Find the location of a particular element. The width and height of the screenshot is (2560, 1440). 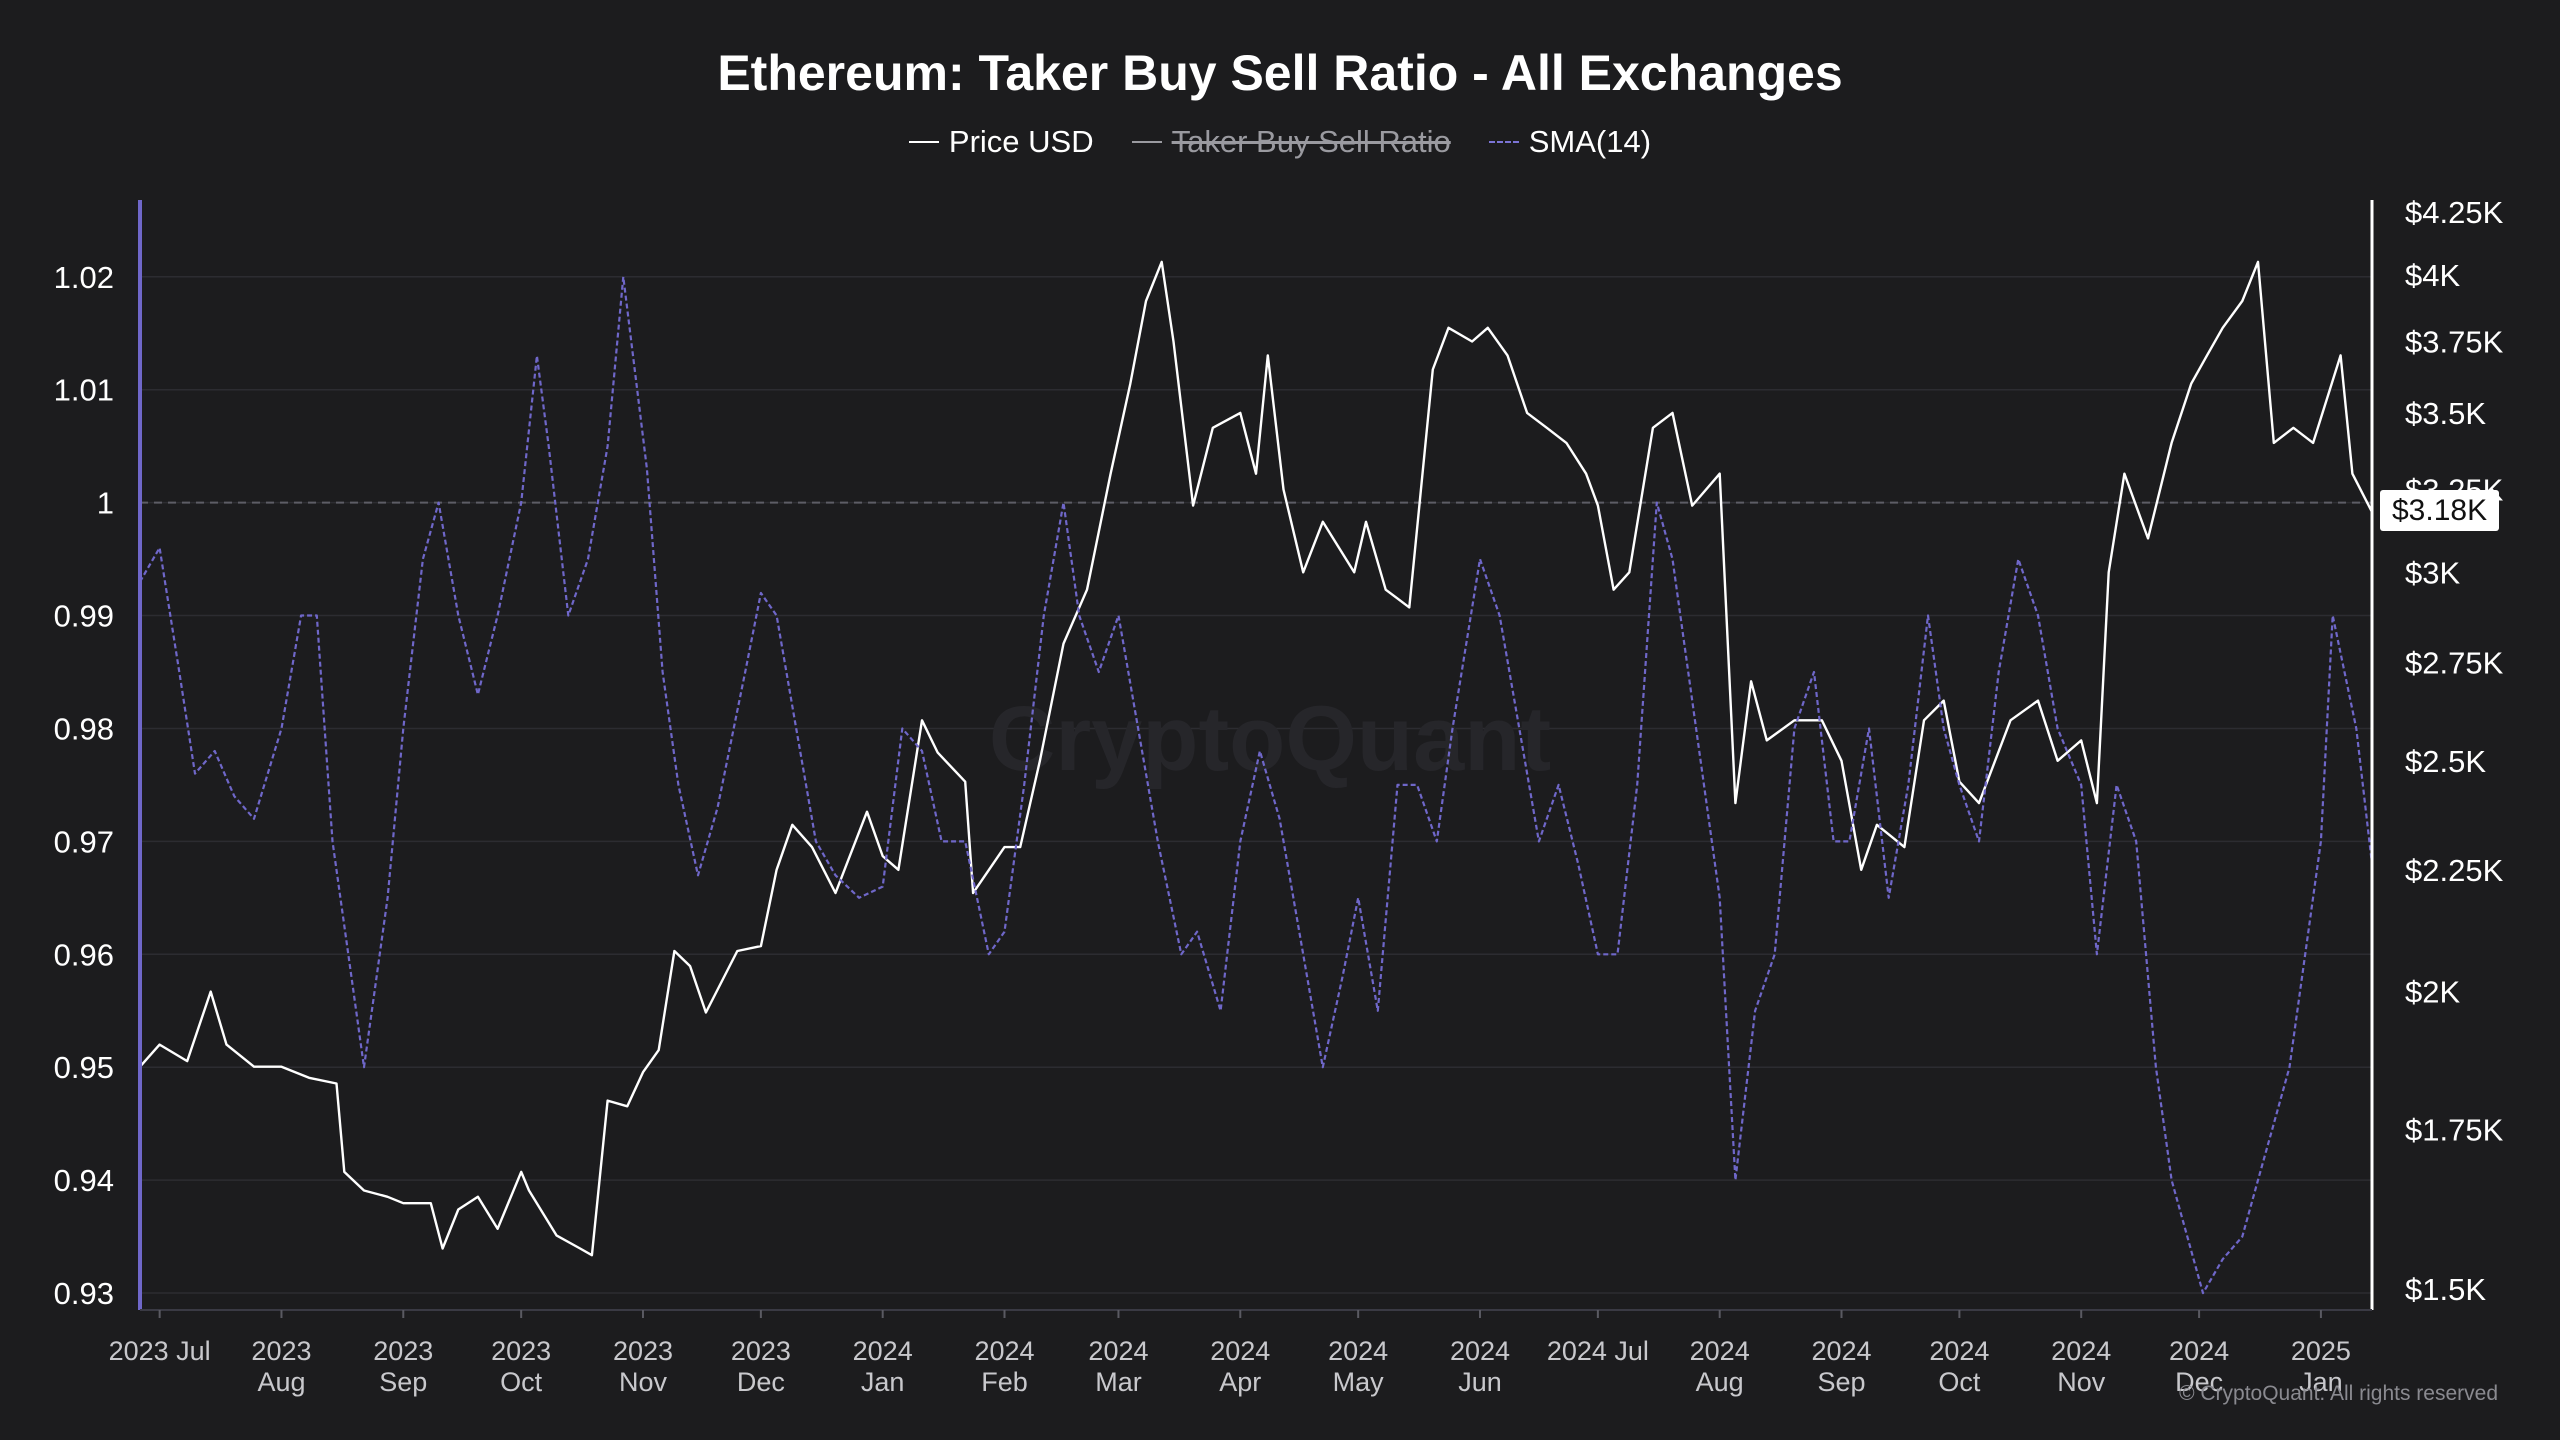

left-axis-tick-label: 1.01 is located at coordinates (84, 390).